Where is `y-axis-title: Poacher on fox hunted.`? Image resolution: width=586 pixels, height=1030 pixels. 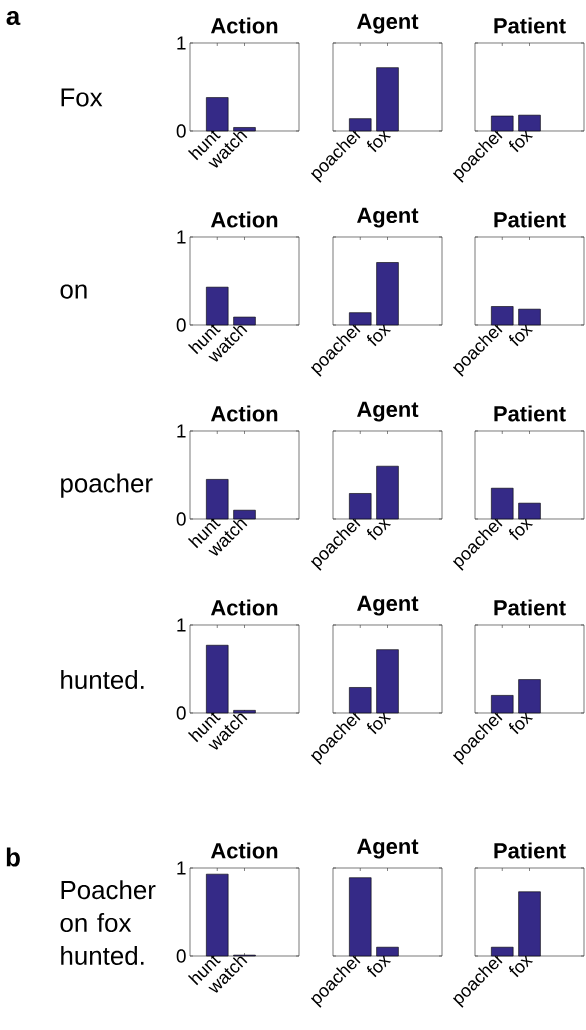
y-axis-title: Poacher on fox hunted. is located at coordinates (108, 922).